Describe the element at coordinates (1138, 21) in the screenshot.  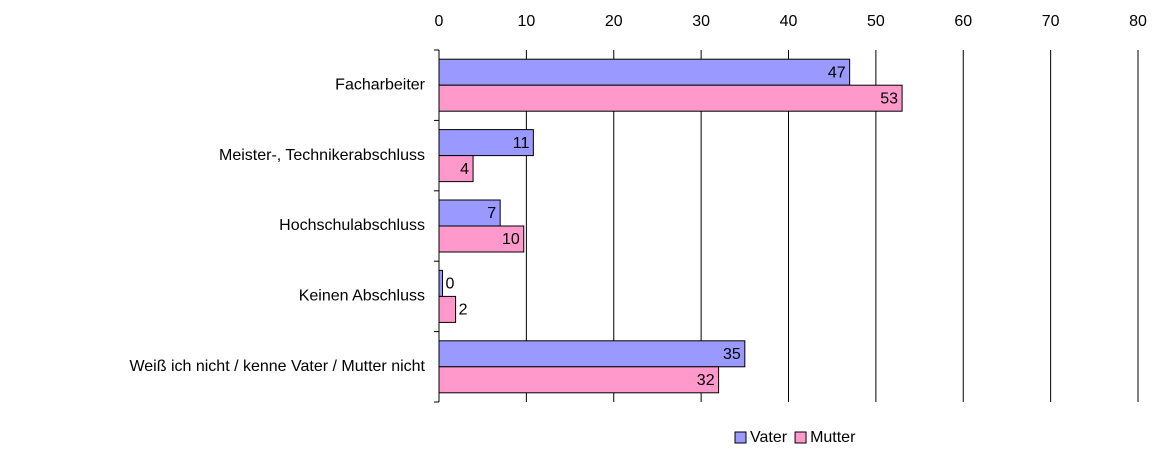
I see `x-tick-label: 80` at that location.